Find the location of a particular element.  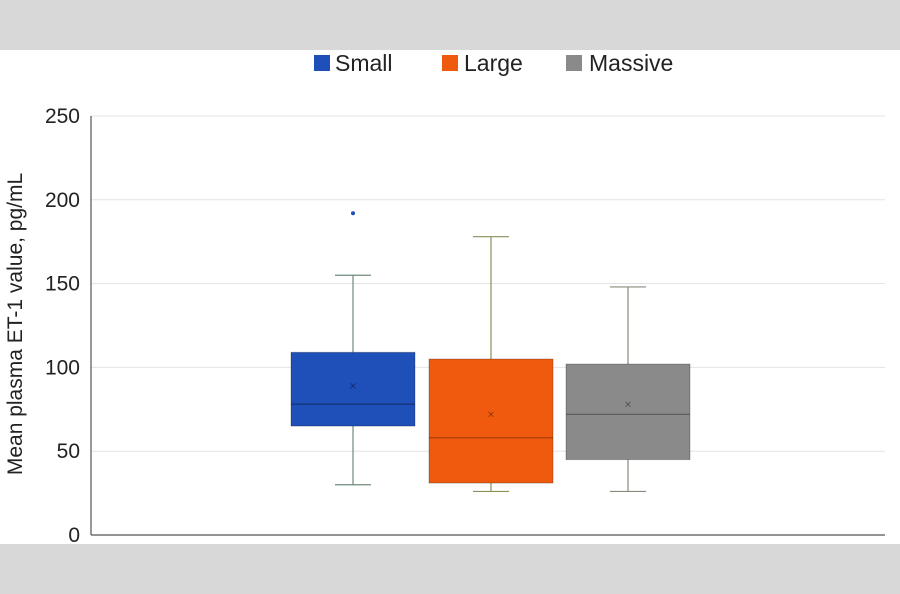

y-tick-label-250: 250 is located at coordinates (62, 116).